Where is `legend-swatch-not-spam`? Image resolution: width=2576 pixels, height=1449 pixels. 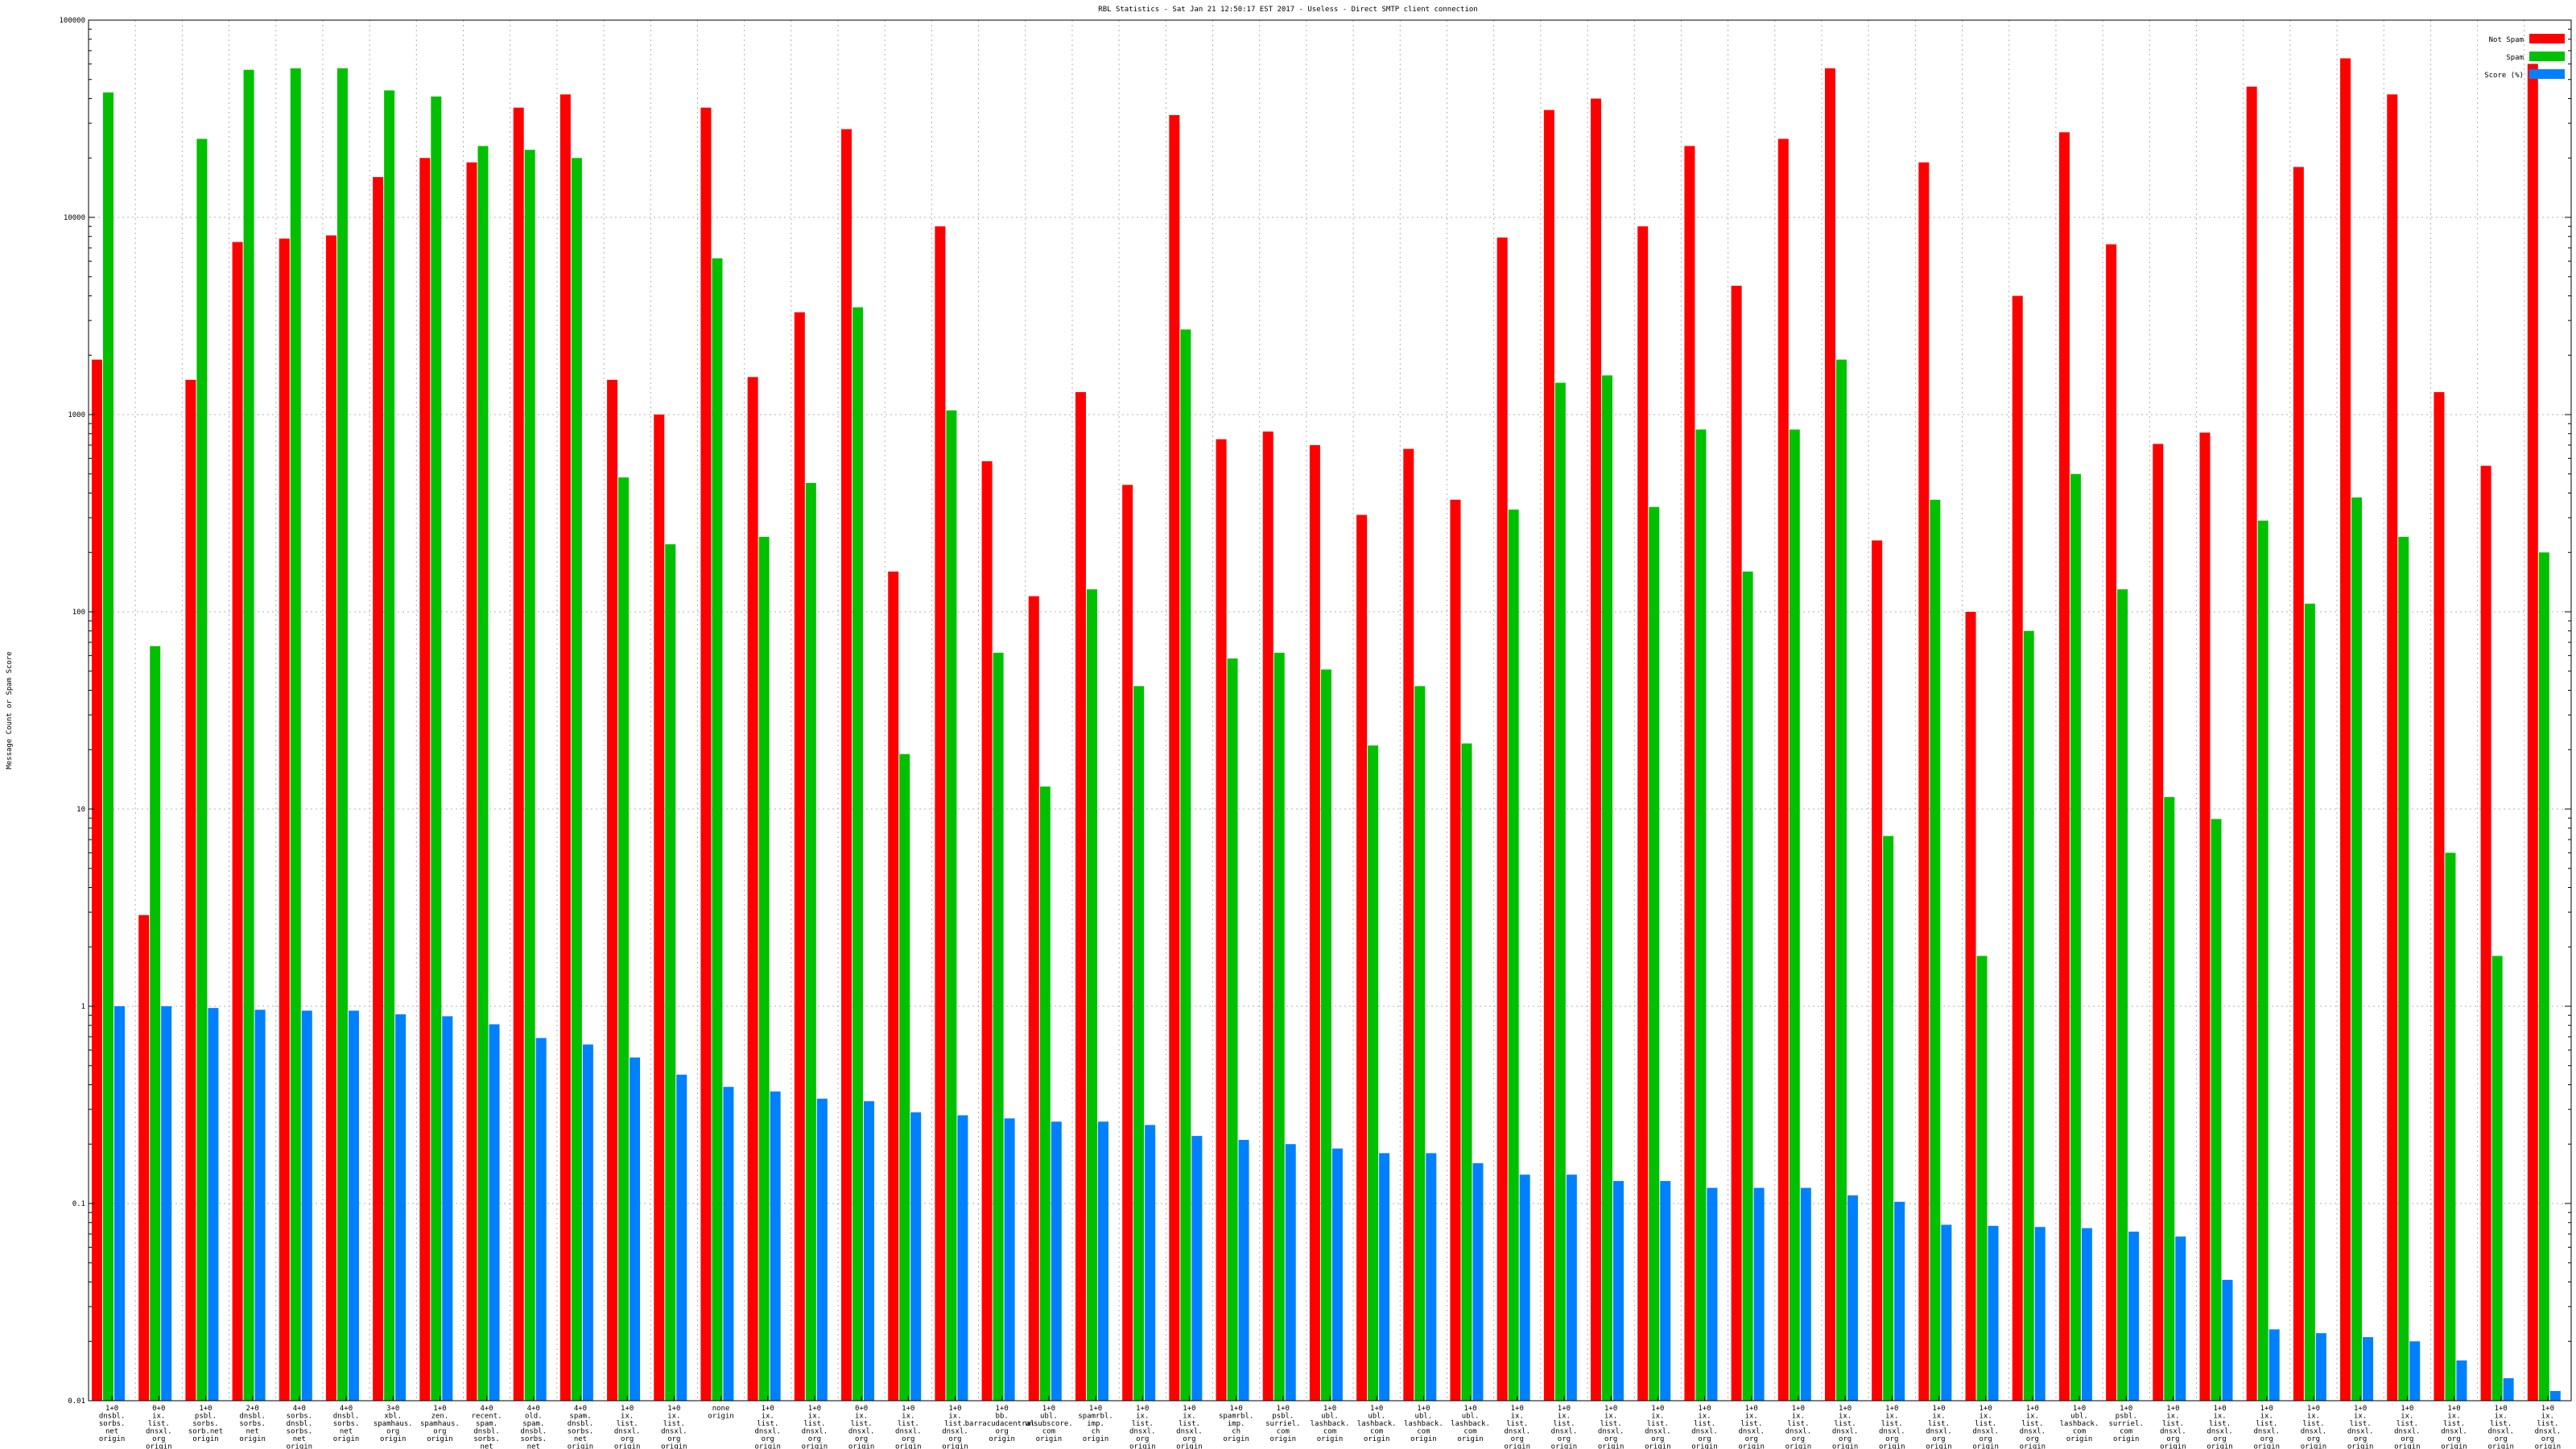
legend-swatch-not-spam is located at coordinates (2547, 38).